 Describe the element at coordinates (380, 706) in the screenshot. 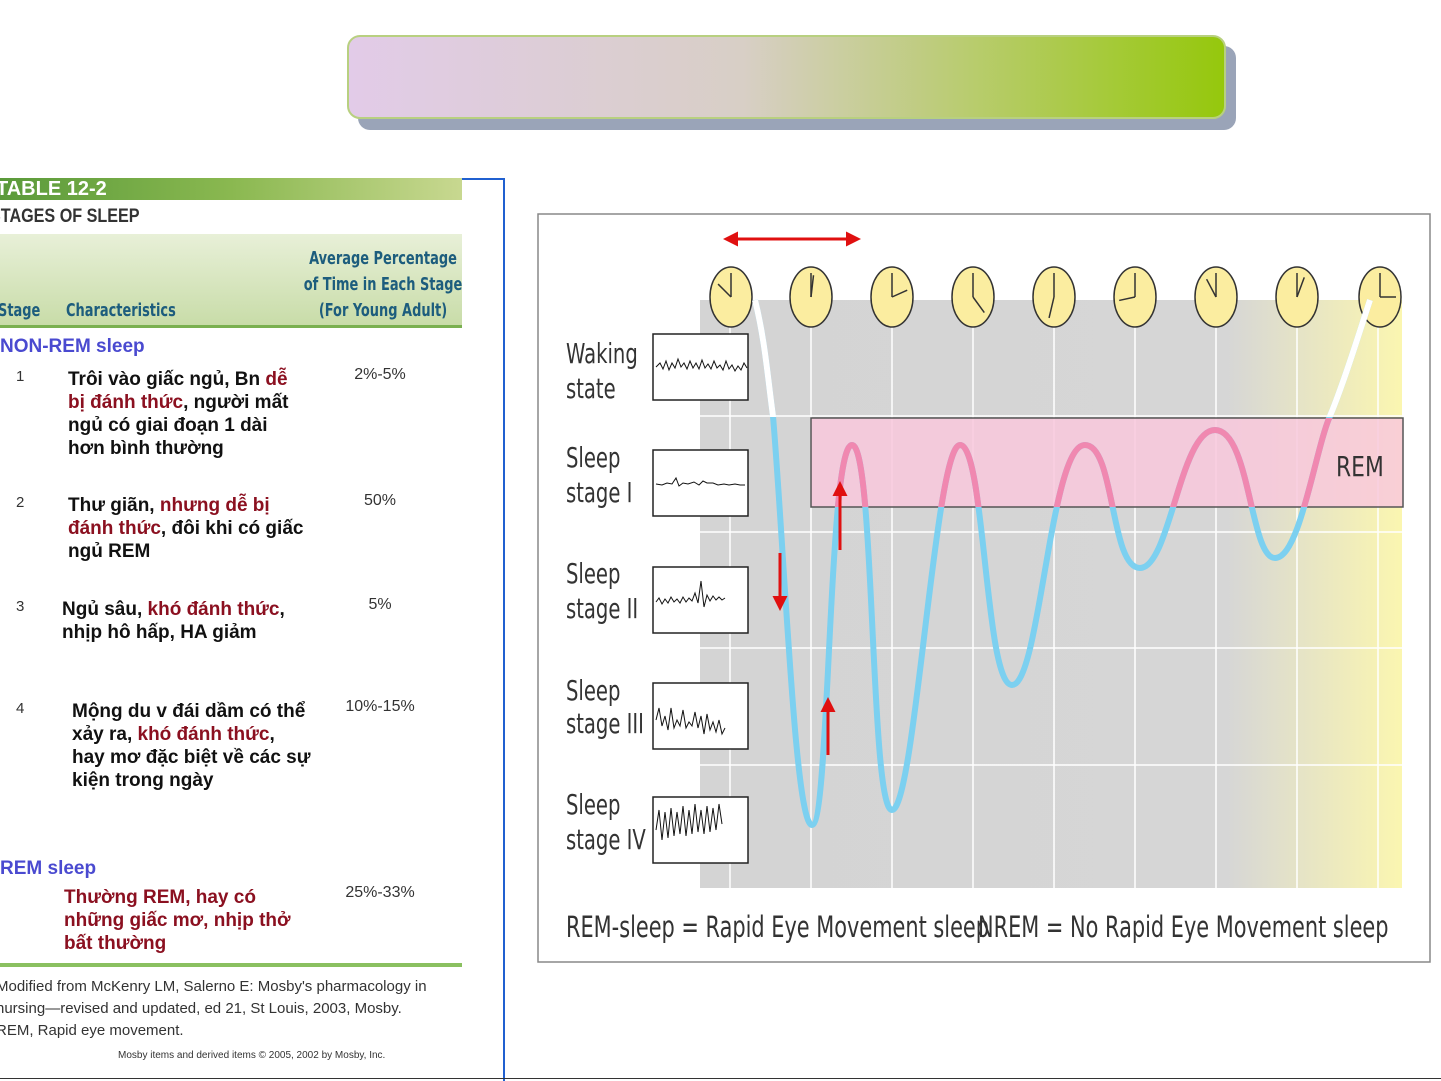

I see `percentage: 10%-15%` at that location.